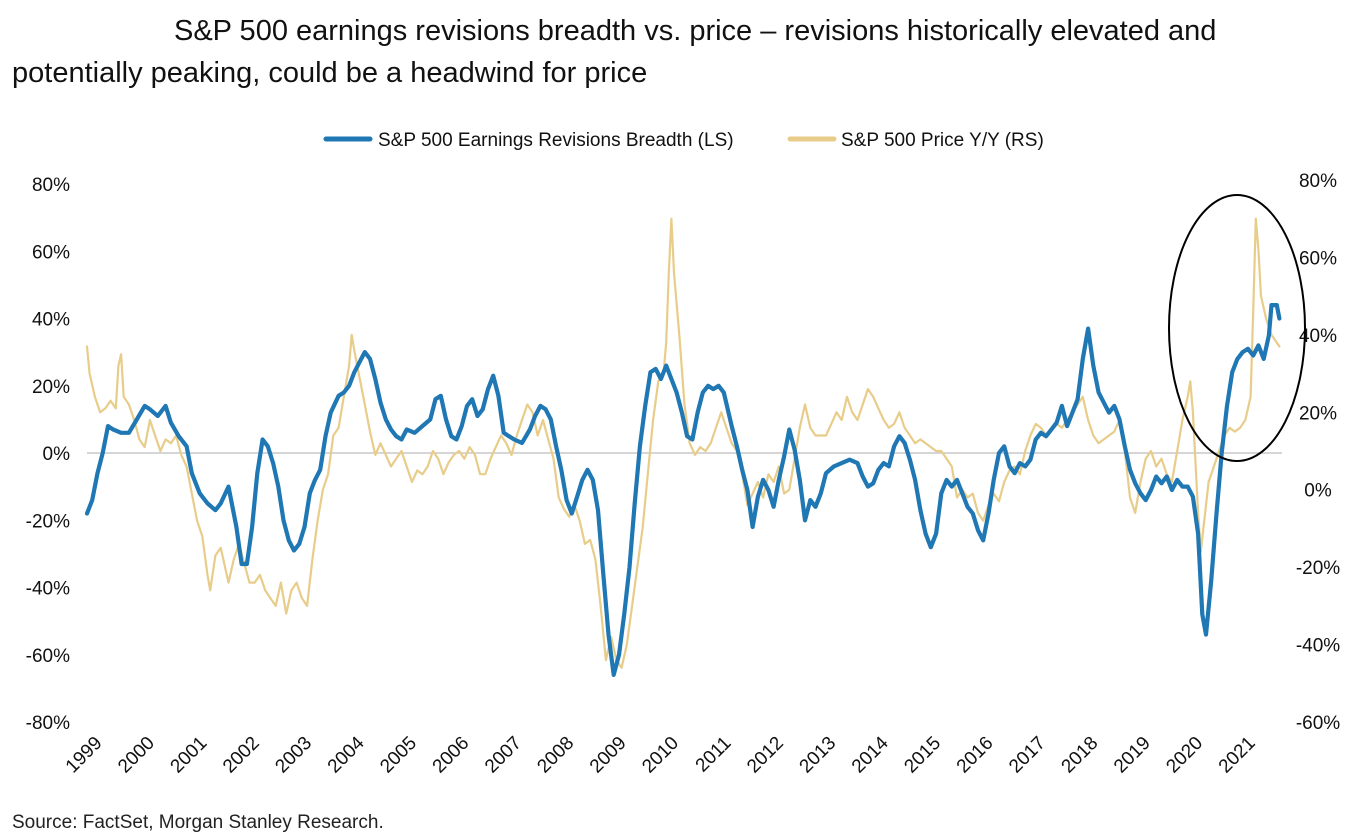 The image size is (1356, 840). I want to click on x-tick-label: 2013, so click(818, 755).